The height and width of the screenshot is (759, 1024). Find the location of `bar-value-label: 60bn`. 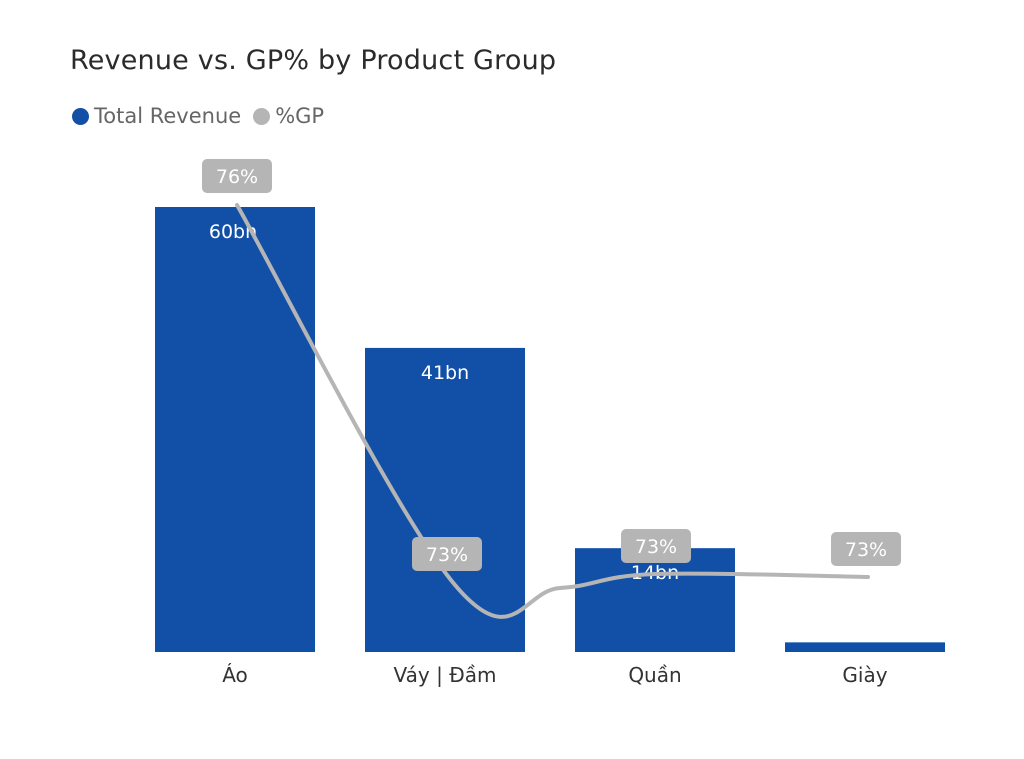

bar-value-label: 60bn is located at coordinates (233, 232).